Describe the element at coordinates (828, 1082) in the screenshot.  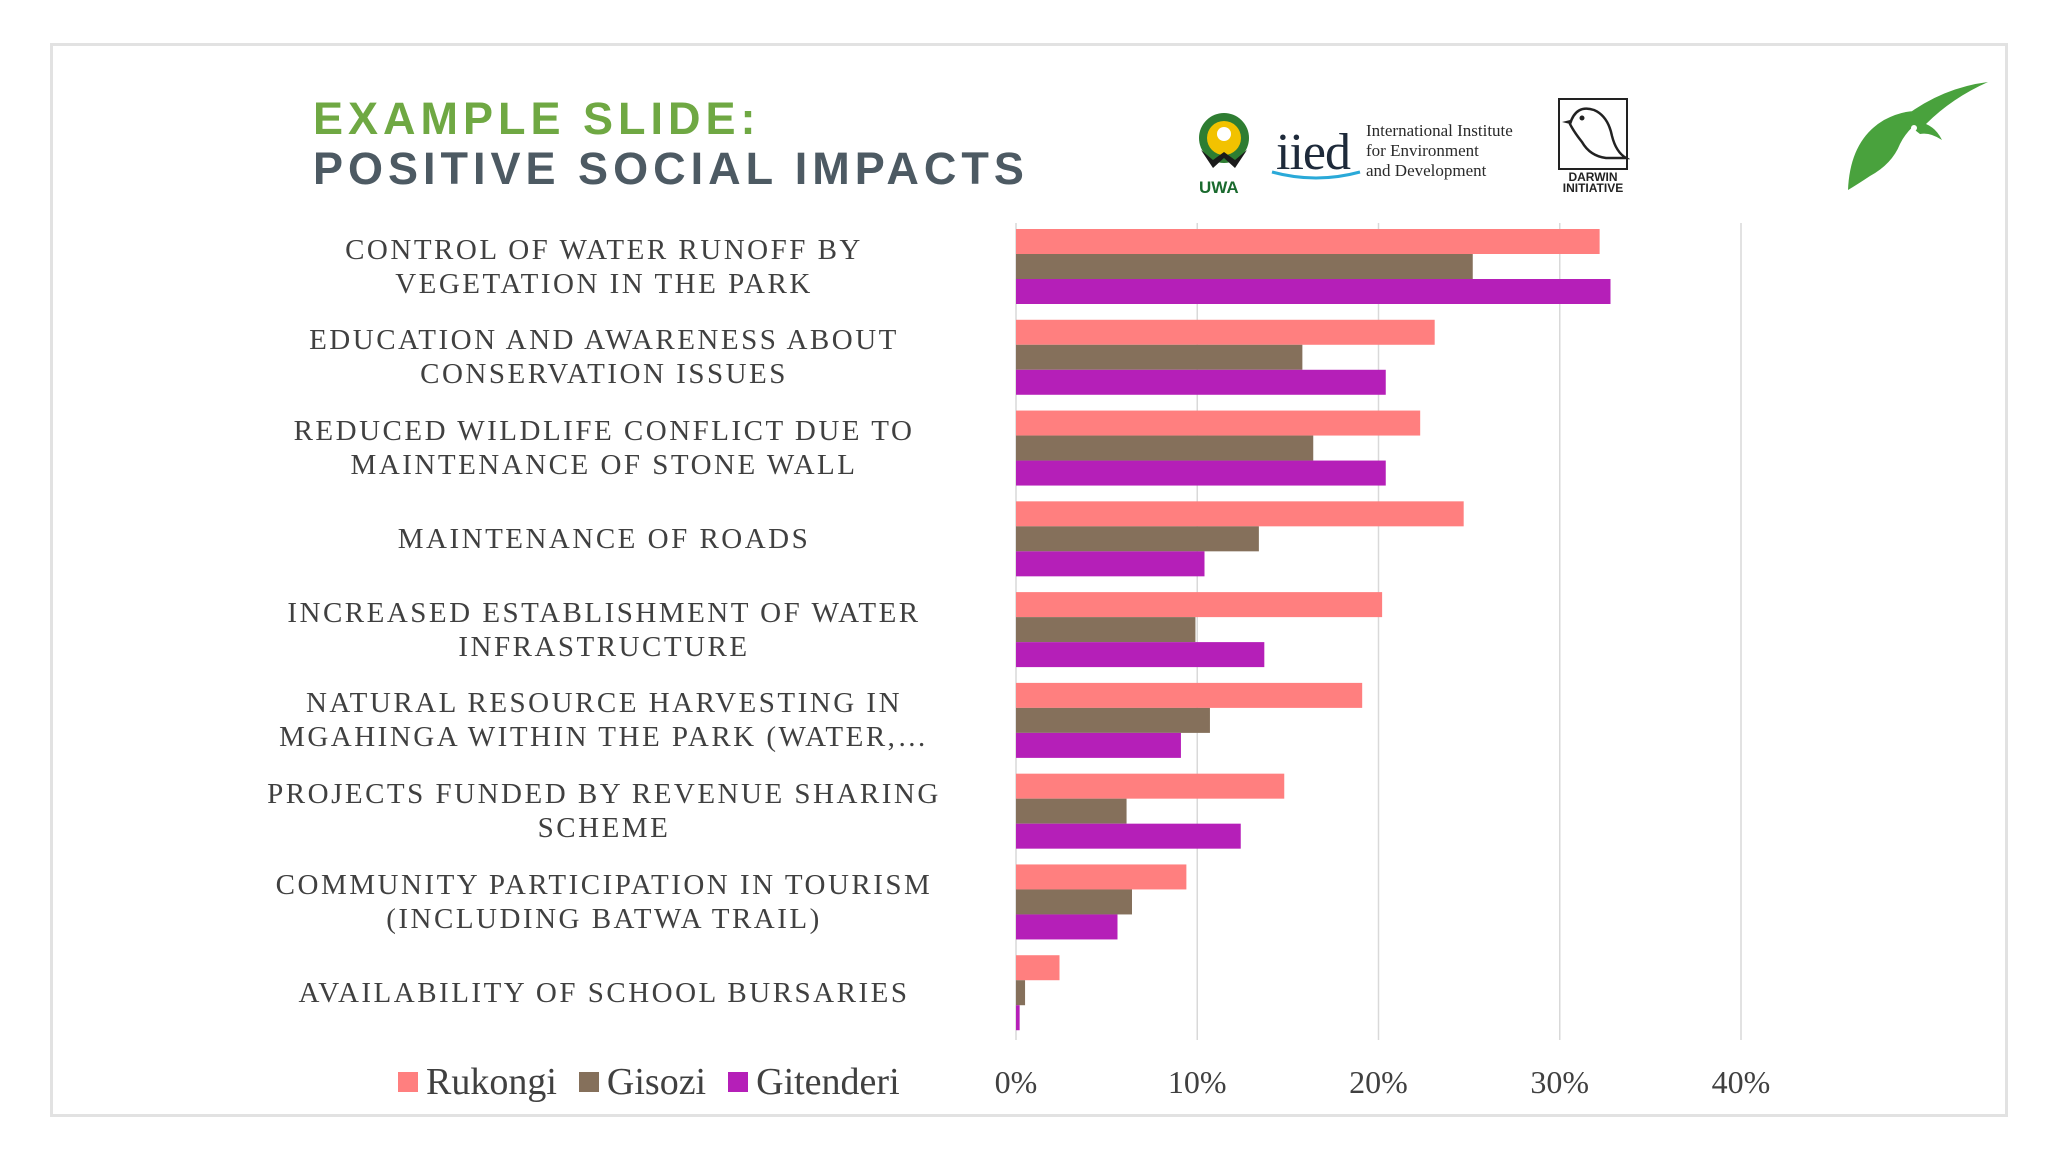
I see `legend-label-gitenderi: Gitenderi` at that location.